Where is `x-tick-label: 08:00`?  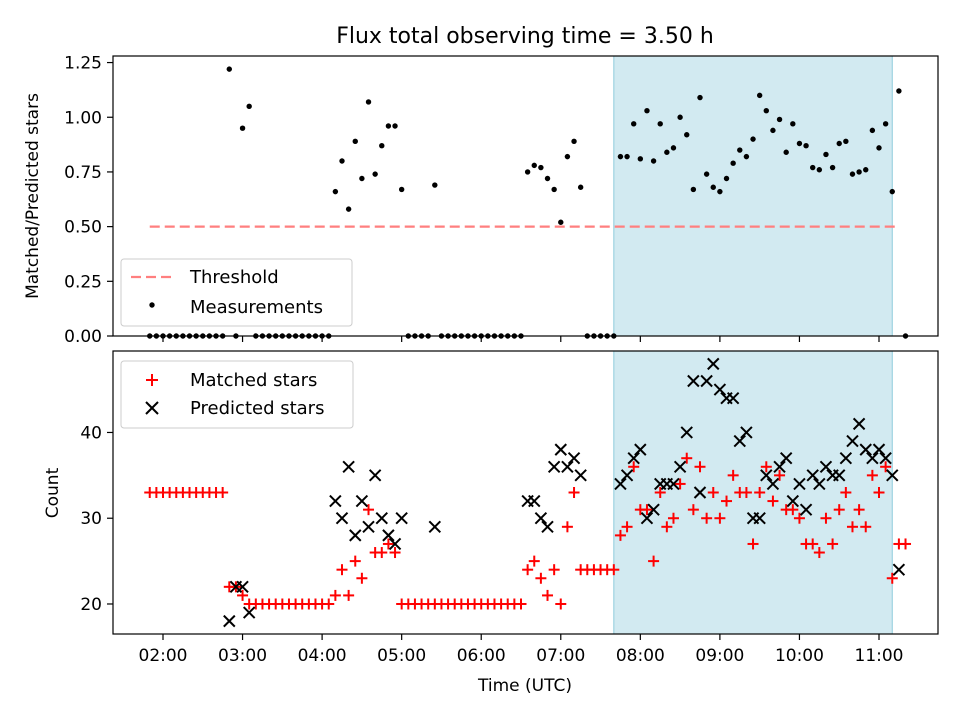 x-tick-label: 08:00 is located at coordinates (640, 656).